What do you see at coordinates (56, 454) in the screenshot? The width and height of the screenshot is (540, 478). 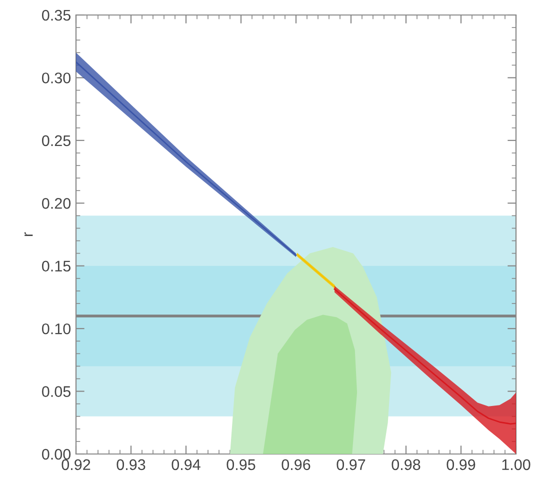 I see `y-tick-label: 0.00` at bounding box center [56, 454].